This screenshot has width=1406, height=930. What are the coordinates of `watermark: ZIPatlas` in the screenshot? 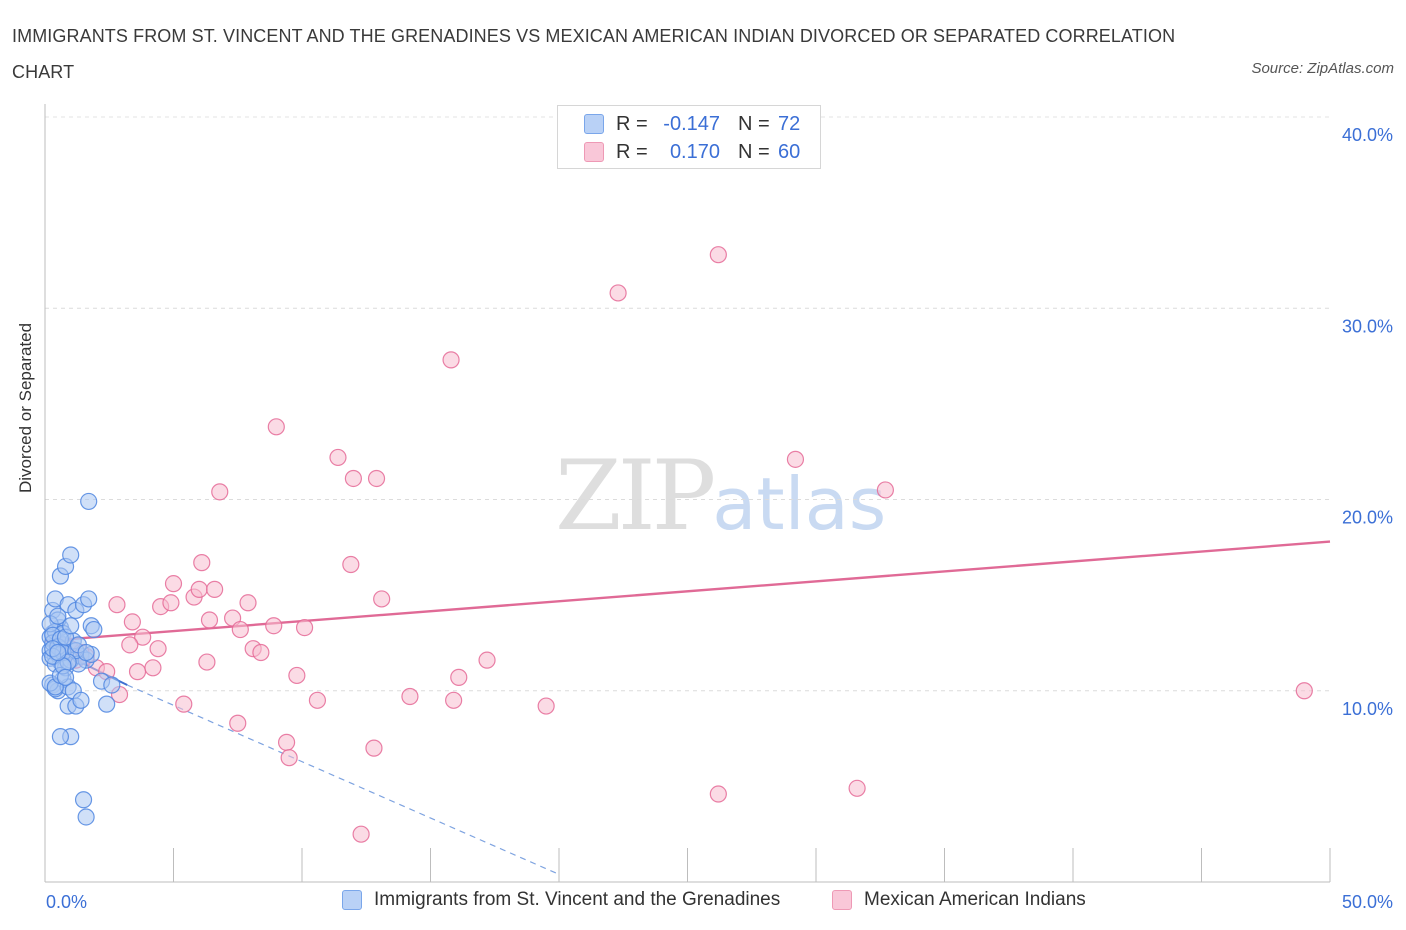 It's located at (720, 496).